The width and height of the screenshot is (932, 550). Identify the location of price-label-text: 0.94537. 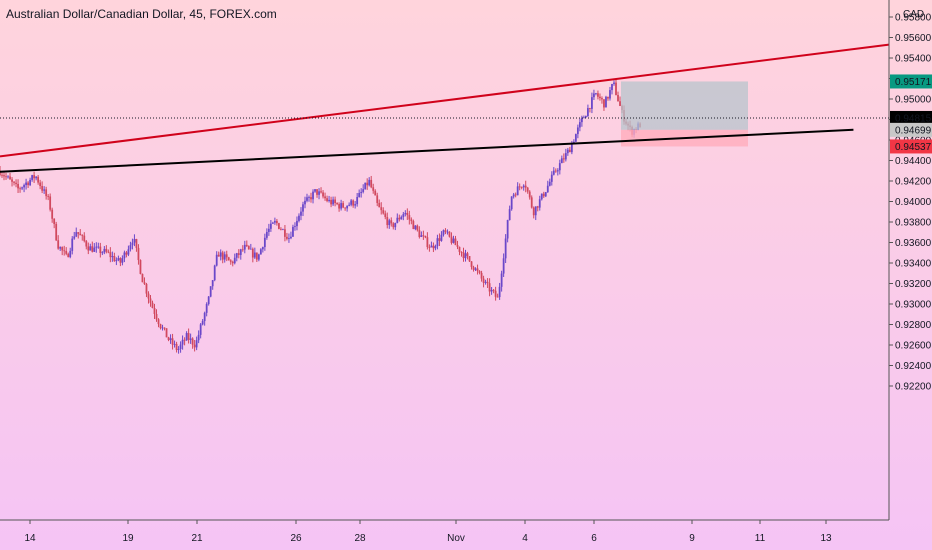
(913, 147).